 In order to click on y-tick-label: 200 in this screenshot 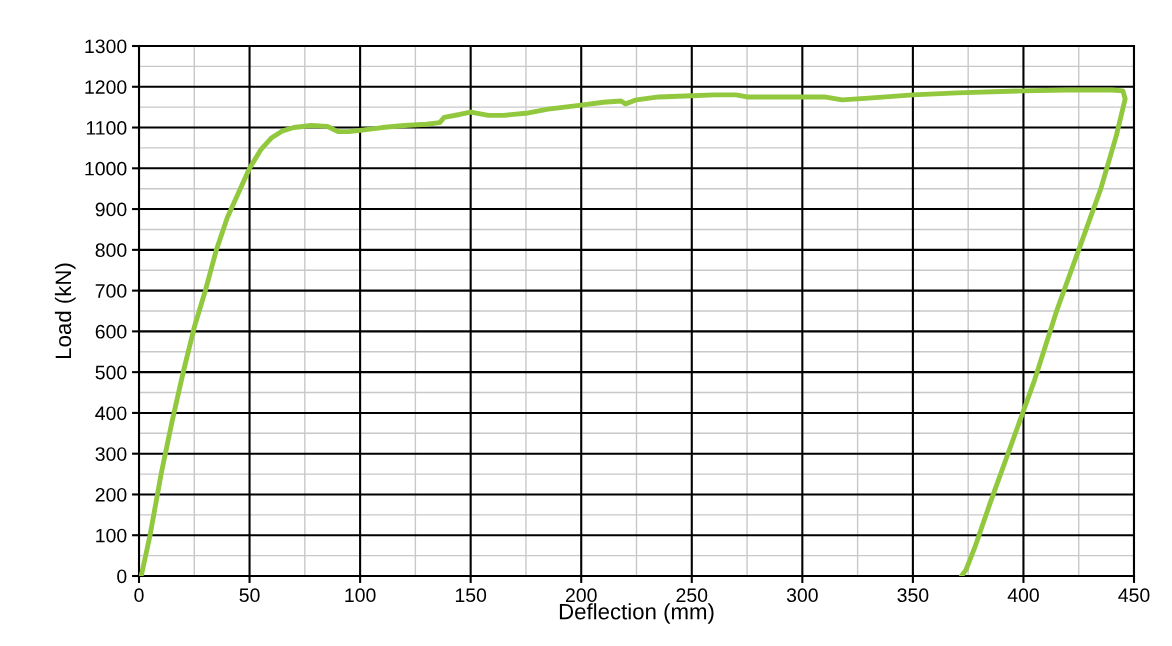, I will do `click(111, 494)`.